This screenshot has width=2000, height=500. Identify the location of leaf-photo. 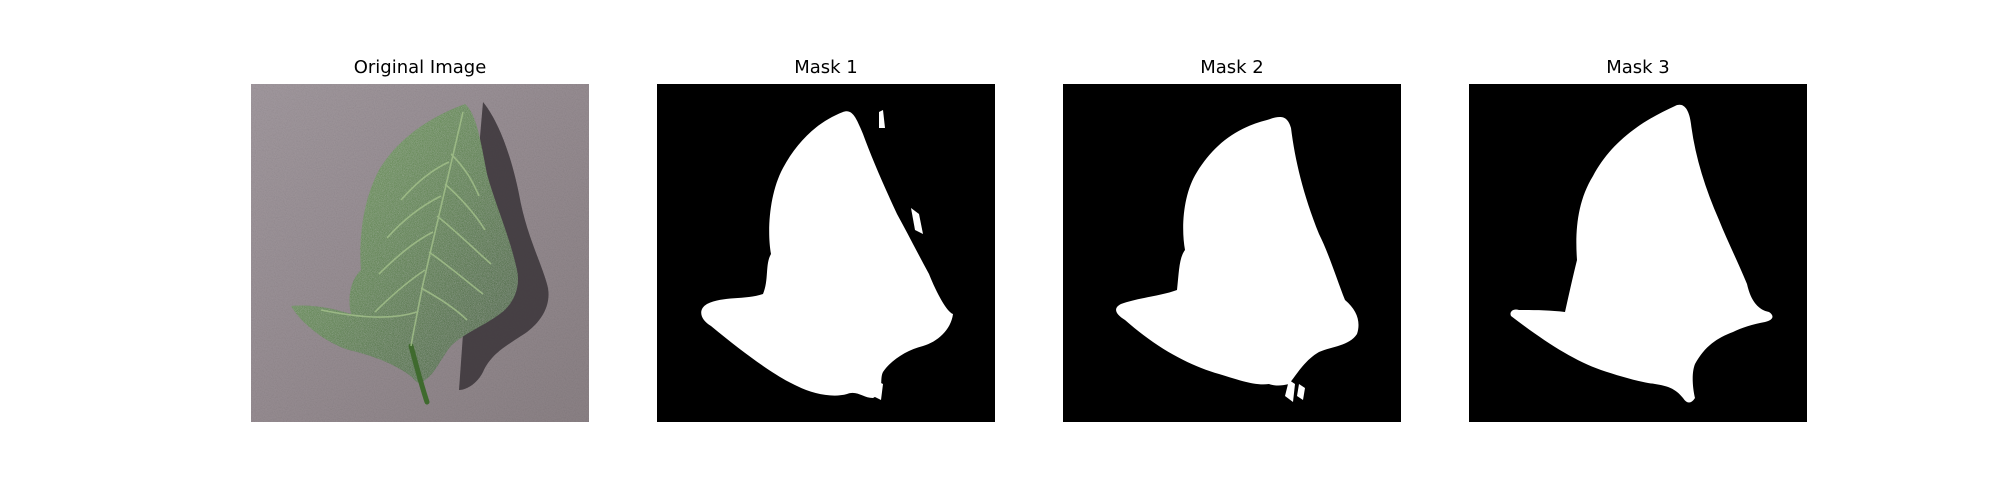
(420, 253).